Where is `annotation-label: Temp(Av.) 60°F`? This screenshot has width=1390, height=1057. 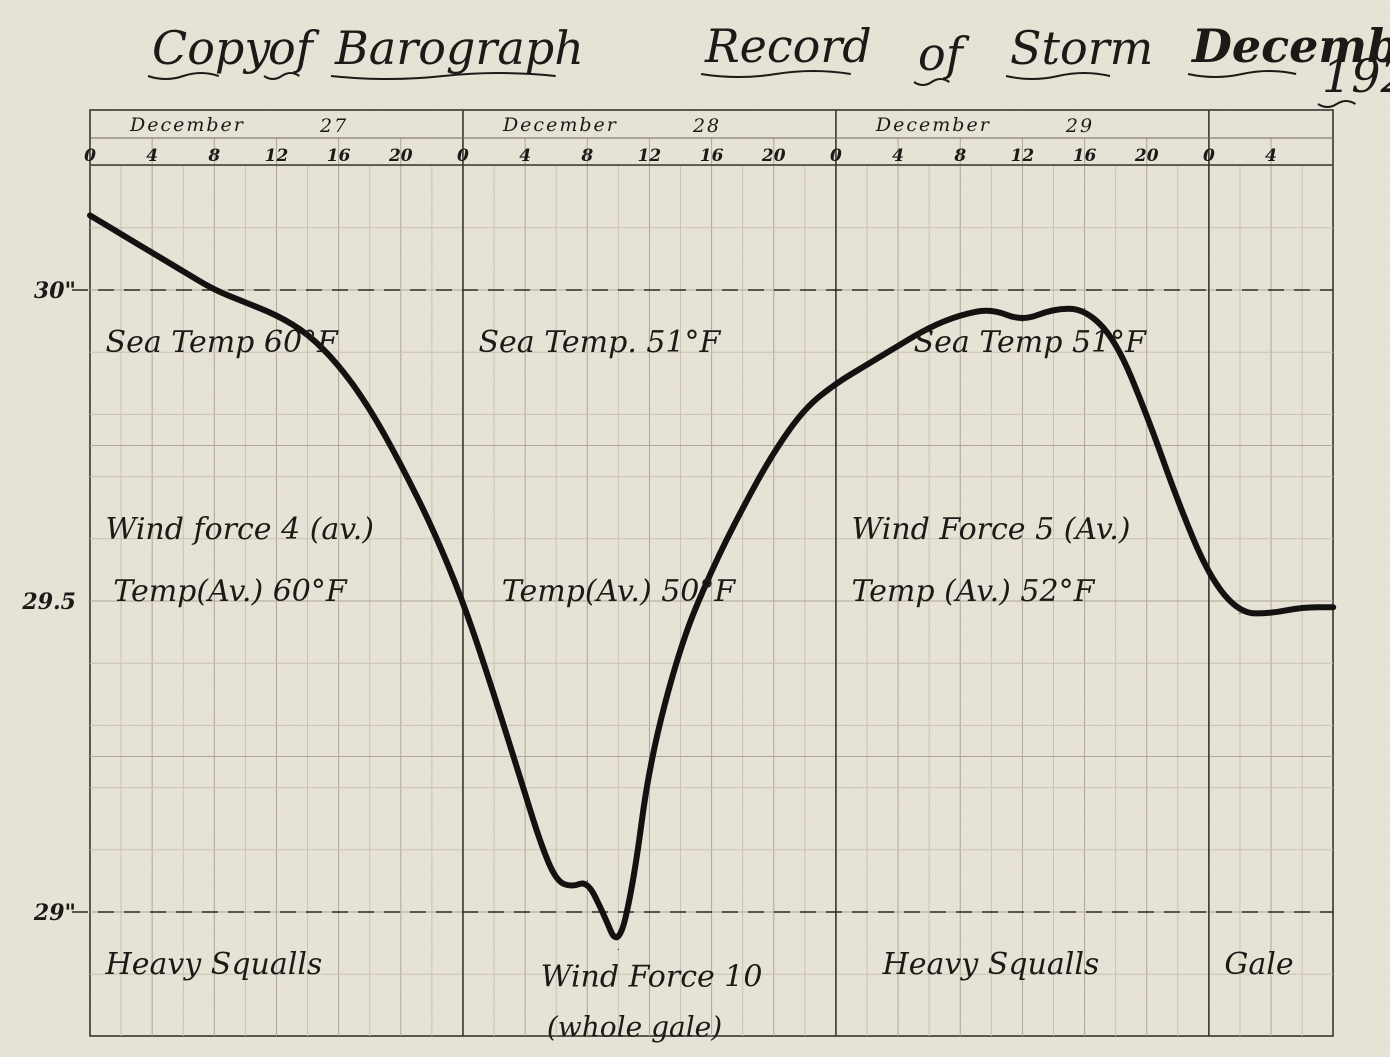 annotation-label: Temp(Av.) 60°F is located at coordinates (230, 591).